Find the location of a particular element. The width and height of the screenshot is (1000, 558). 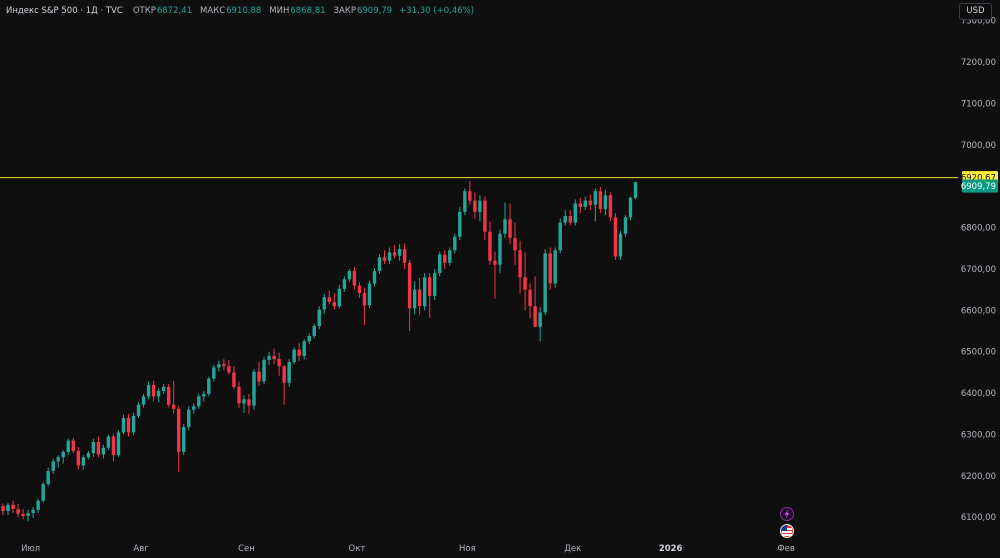

currency-button: USD is located at coordinates (975, 11).